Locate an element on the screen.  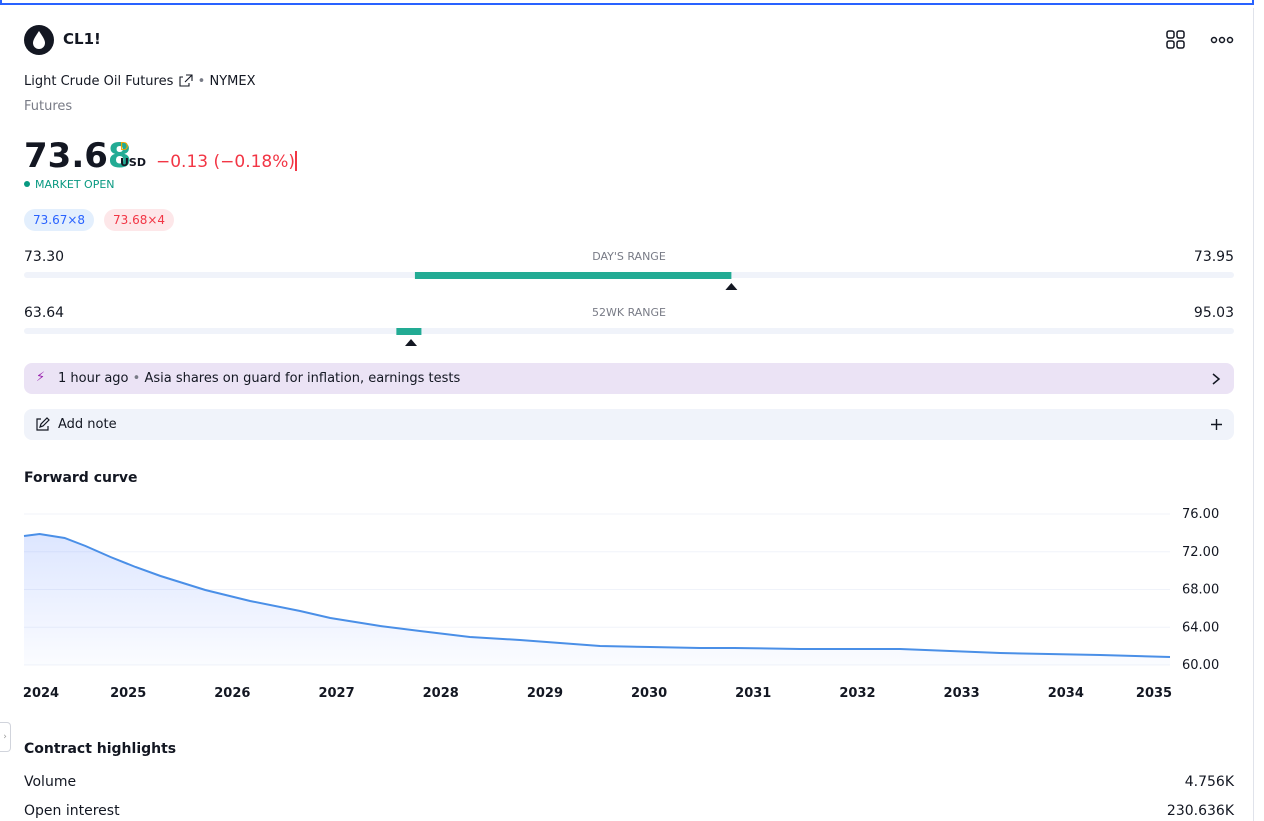
symbol-logo is located at coordinates (39, 40).